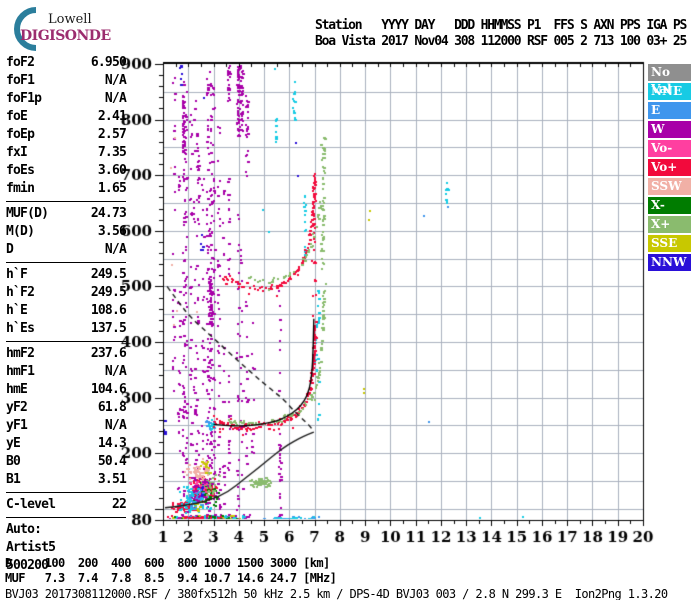 This screenshot has width=700, height=600. What do you see at coordinates (66, 189) in the screenshot?
I see `parameter-row: fmin 1.65` at bounding box center [66, 189].